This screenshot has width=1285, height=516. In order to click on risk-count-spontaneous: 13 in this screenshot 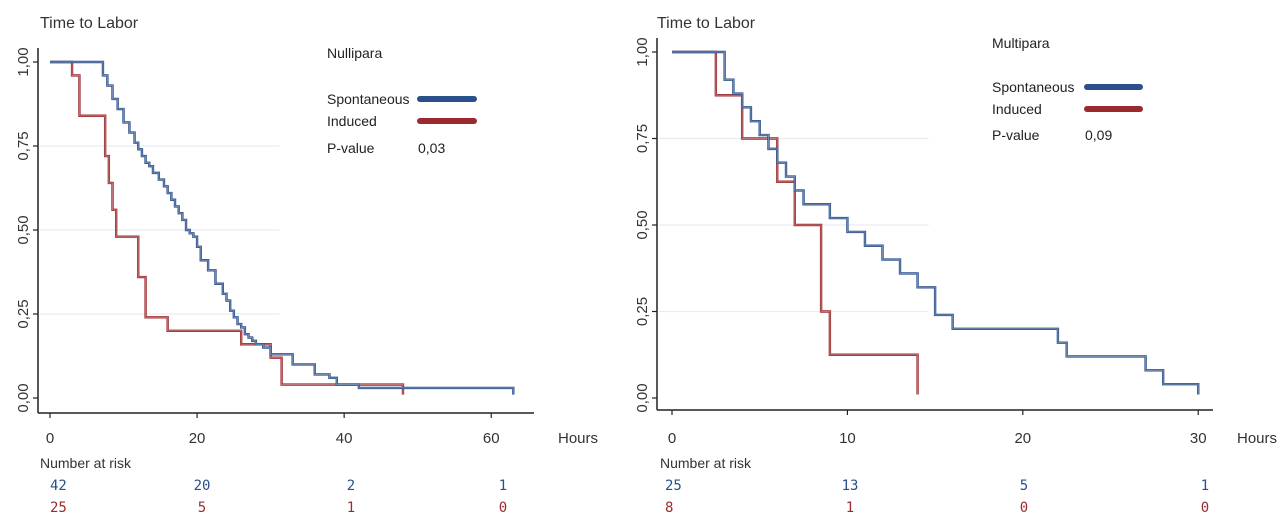, I will do `click(850, 486)`.